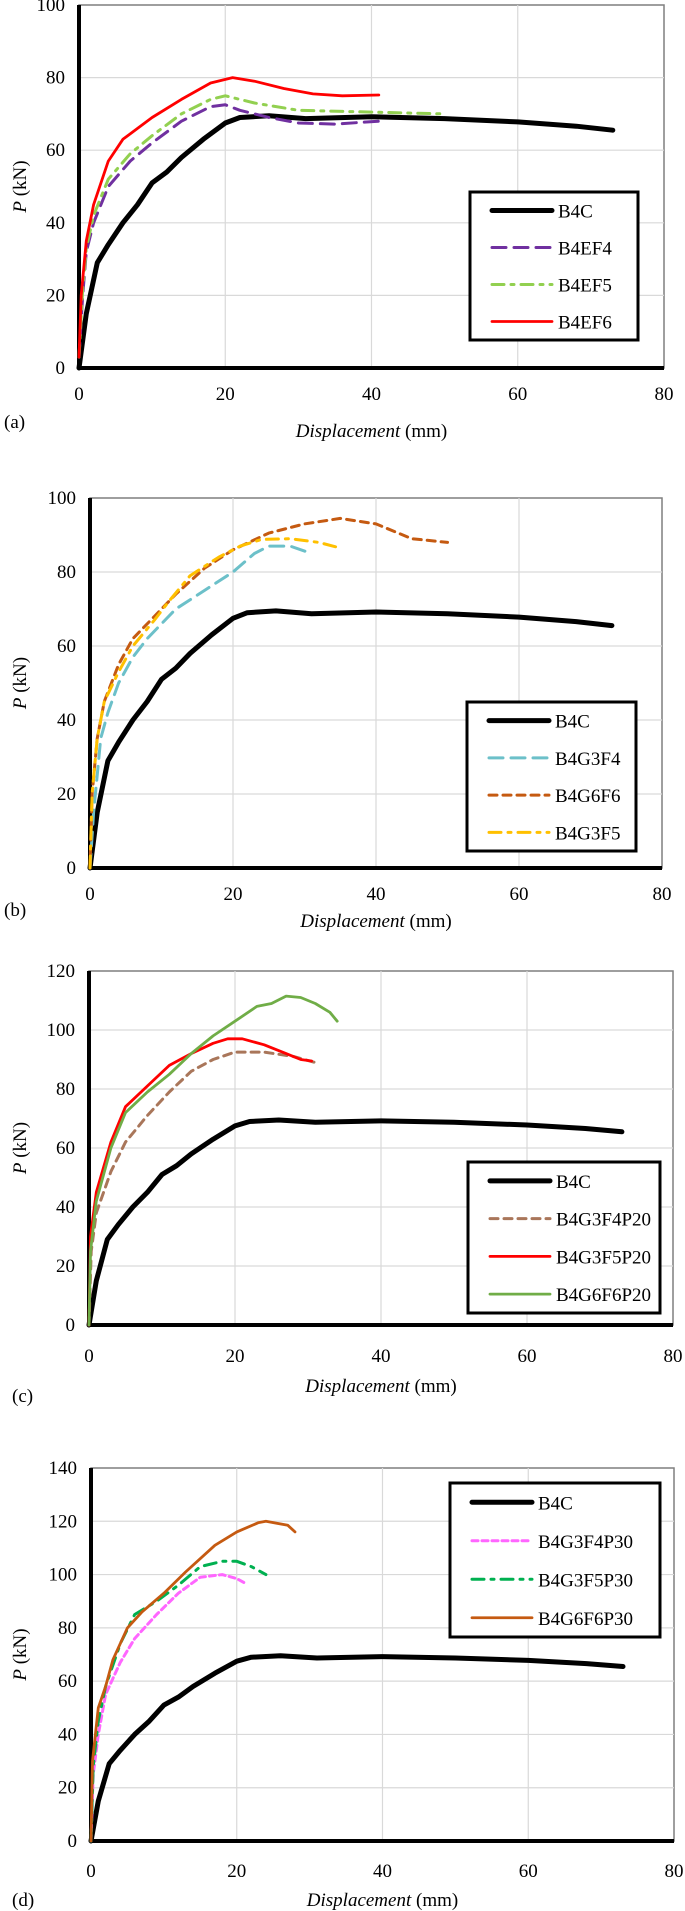 This screenshot has width=685, height=1911. I want to click on legend-label: B4G3F5P20, so click(603, 1257).